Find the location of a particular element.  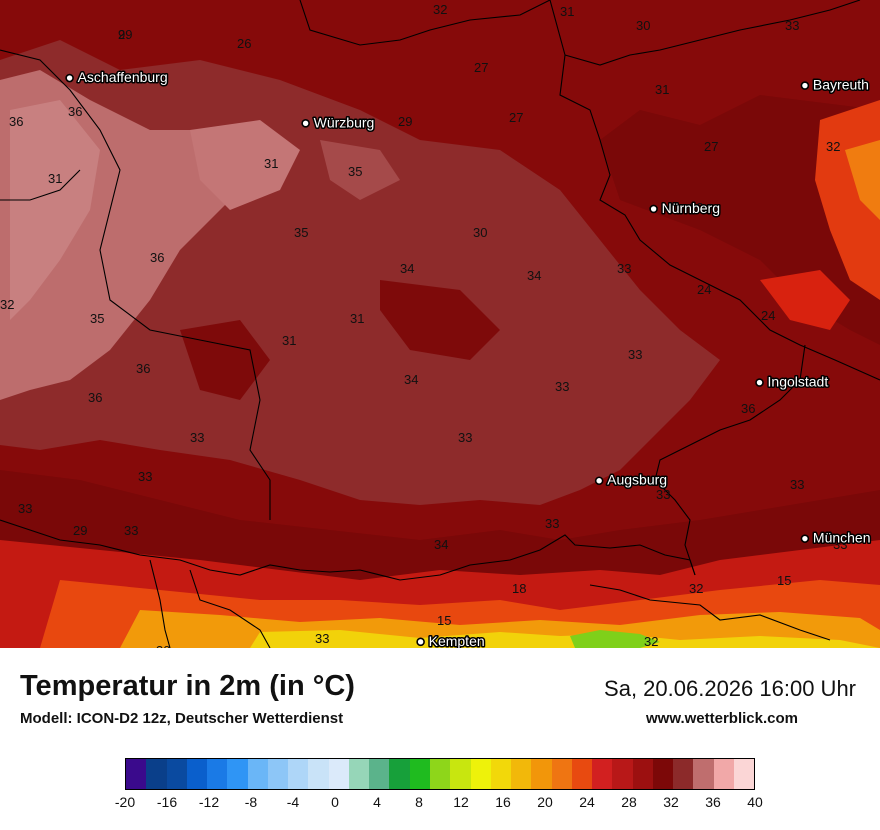

city-marker: Würzburg is located at coordinates (338, 122).